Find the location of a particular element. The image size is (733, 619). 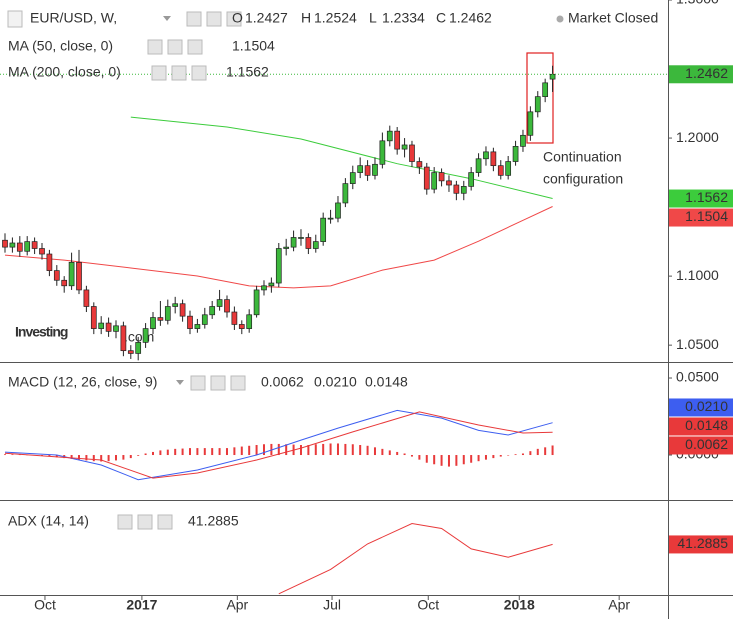

x-tick-label: 2018 is located at coordinates (519, 605).